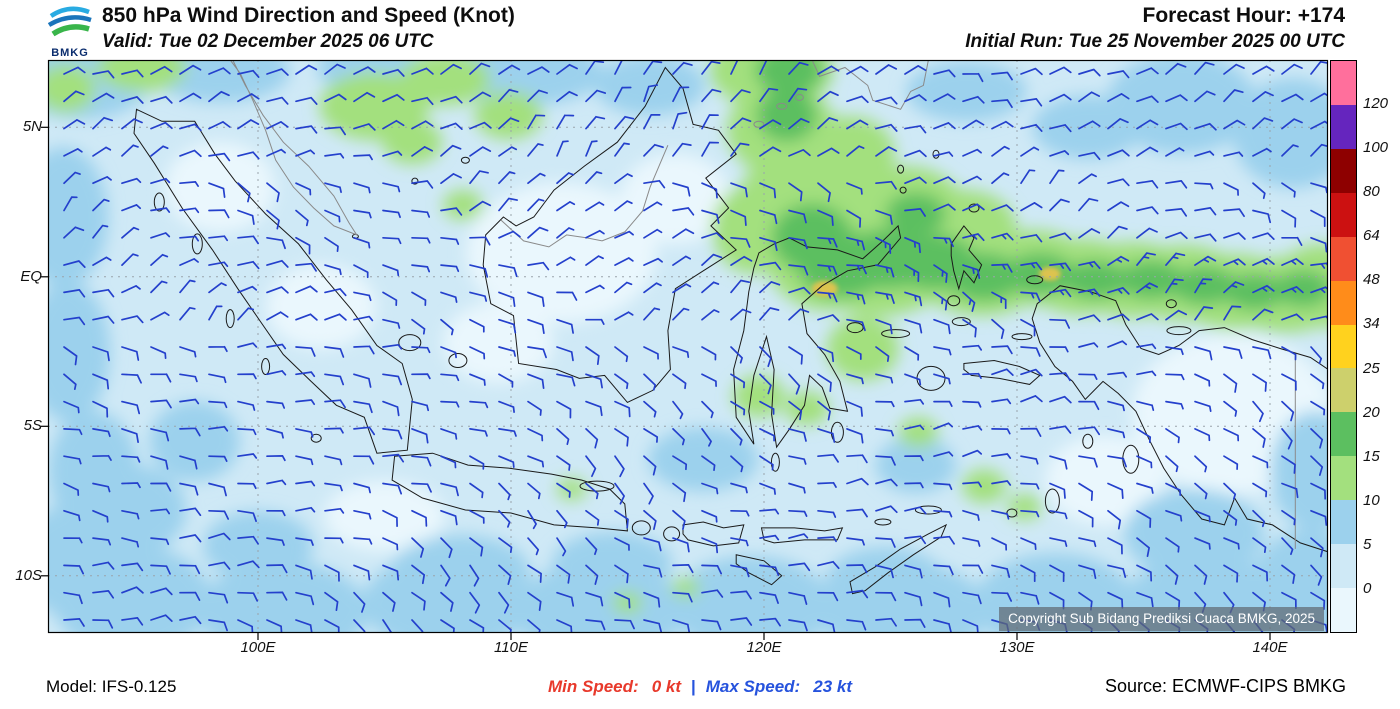 The image size is (1400, 709). I want to click on legend-boundary-label: 20, so click(1371, 412).